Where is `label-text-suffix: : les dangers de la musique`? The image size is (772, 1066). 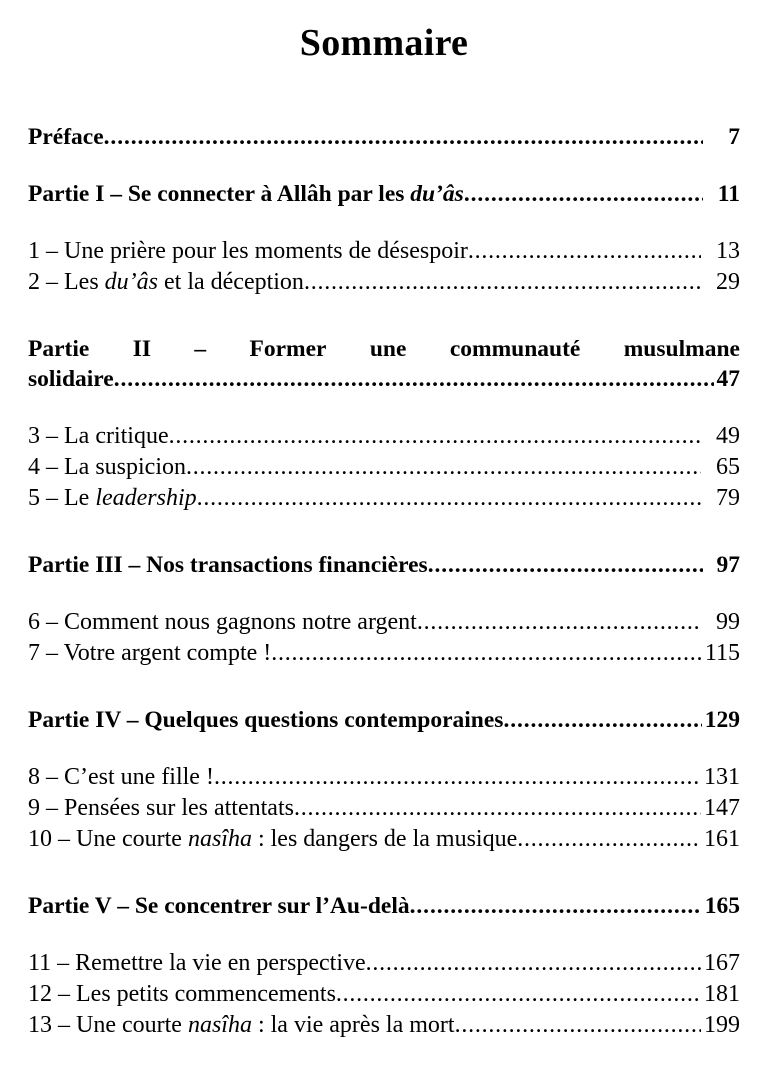 label-text-suffix: : les dangers de la musique is located at coordinates (384, 839).